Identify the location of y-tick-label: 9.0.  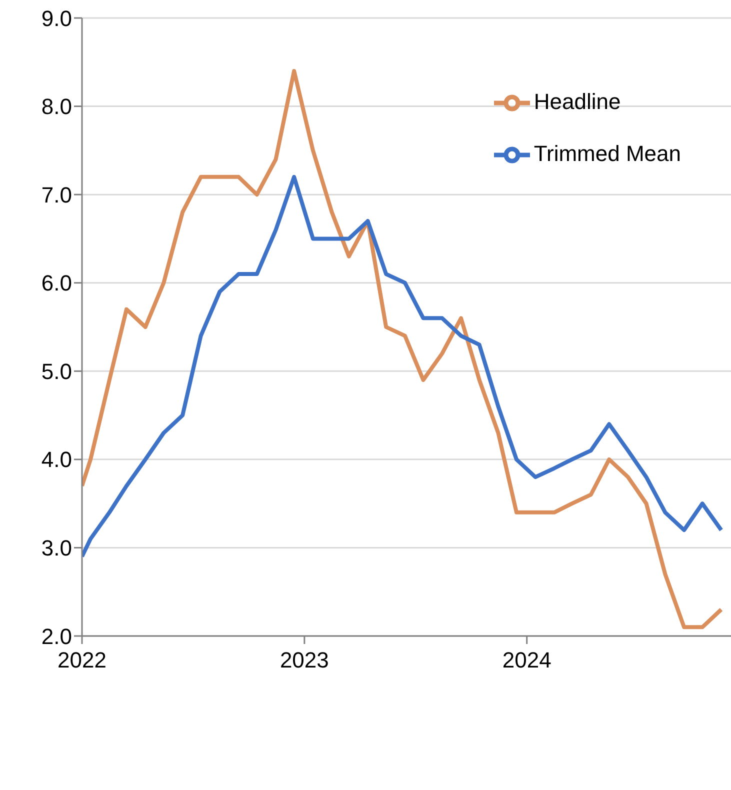
(56, 18).